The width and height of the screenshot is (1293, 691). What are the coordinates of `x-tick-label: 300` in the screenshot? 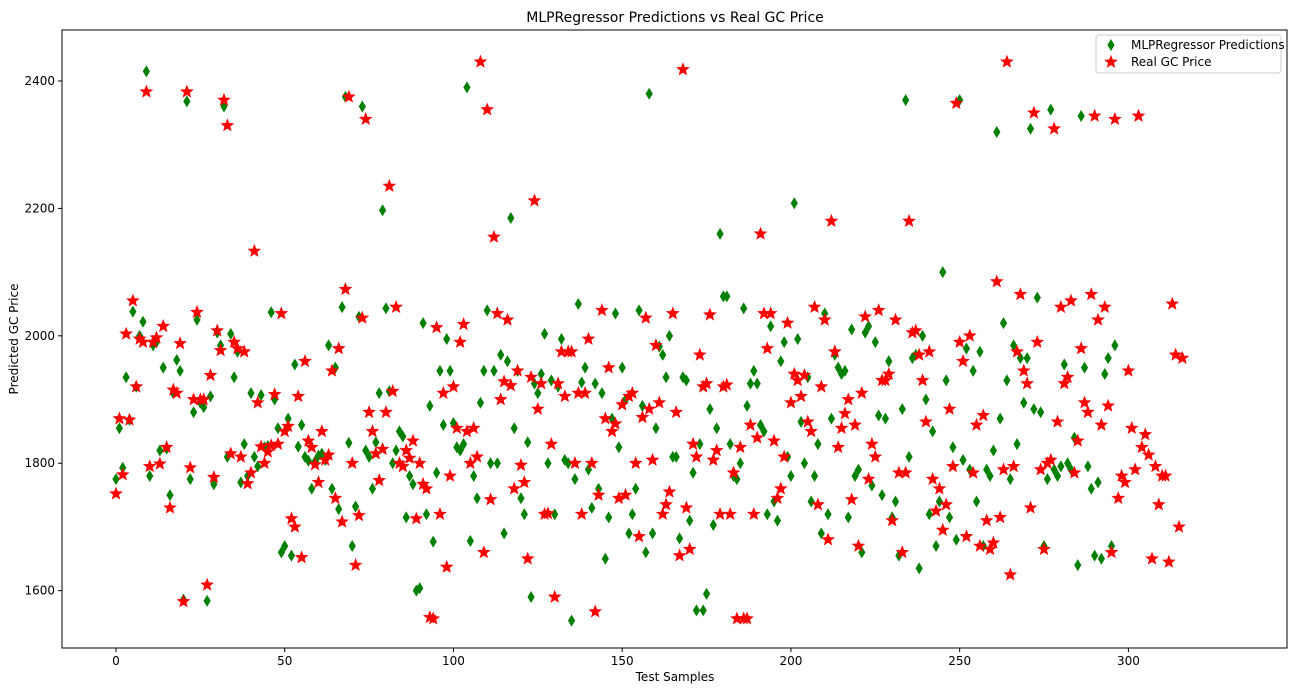 It's located at (1128, 661).